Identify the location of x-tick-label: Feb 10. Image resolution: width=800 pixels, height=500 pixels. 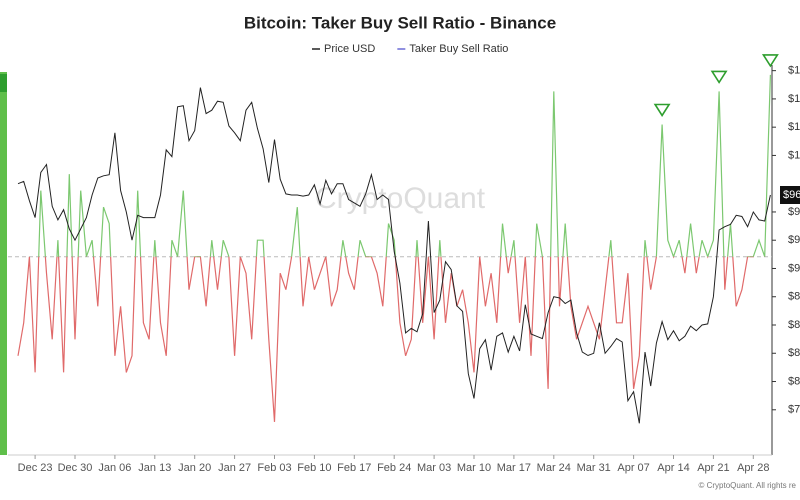
(314, 468).